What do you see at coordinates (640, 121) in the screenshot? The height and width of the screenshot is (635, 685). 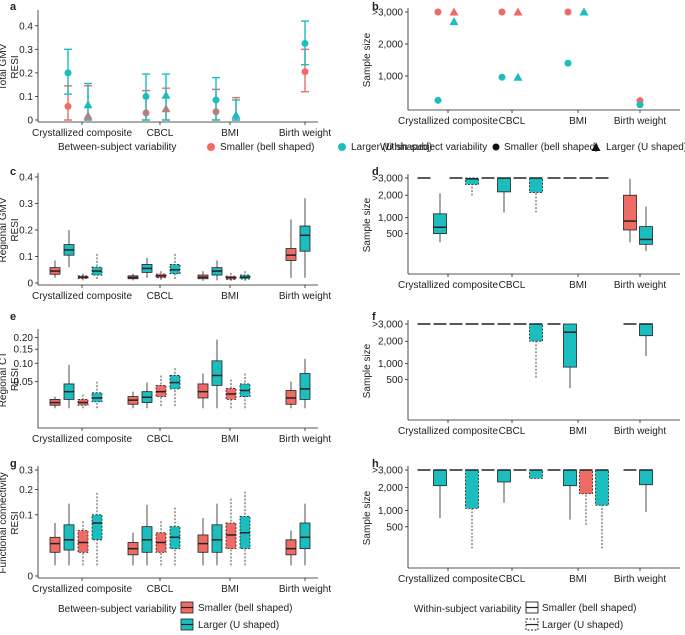 I see `panel-b-xtick-label: Birth weight` at bounding box center [640, 121].